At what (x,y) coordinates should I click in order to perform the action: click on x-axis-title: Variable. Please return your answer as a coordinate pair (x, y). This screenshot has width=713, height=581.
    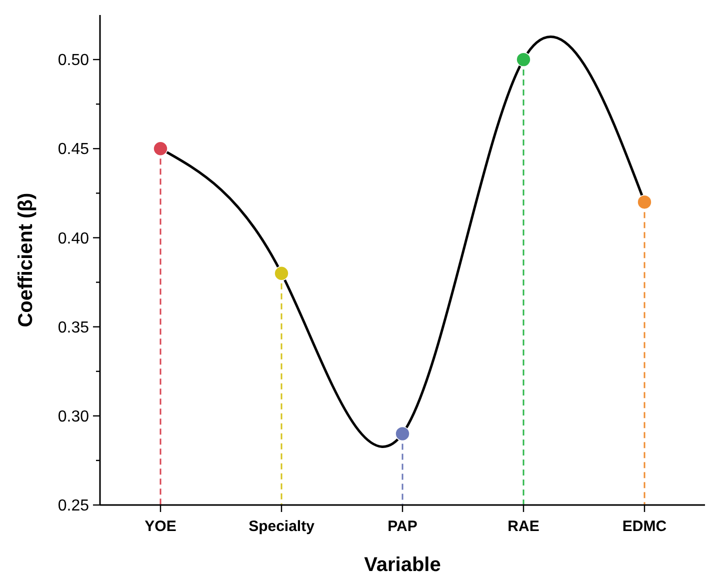
    Looking at the image, I should click on (402, 565).